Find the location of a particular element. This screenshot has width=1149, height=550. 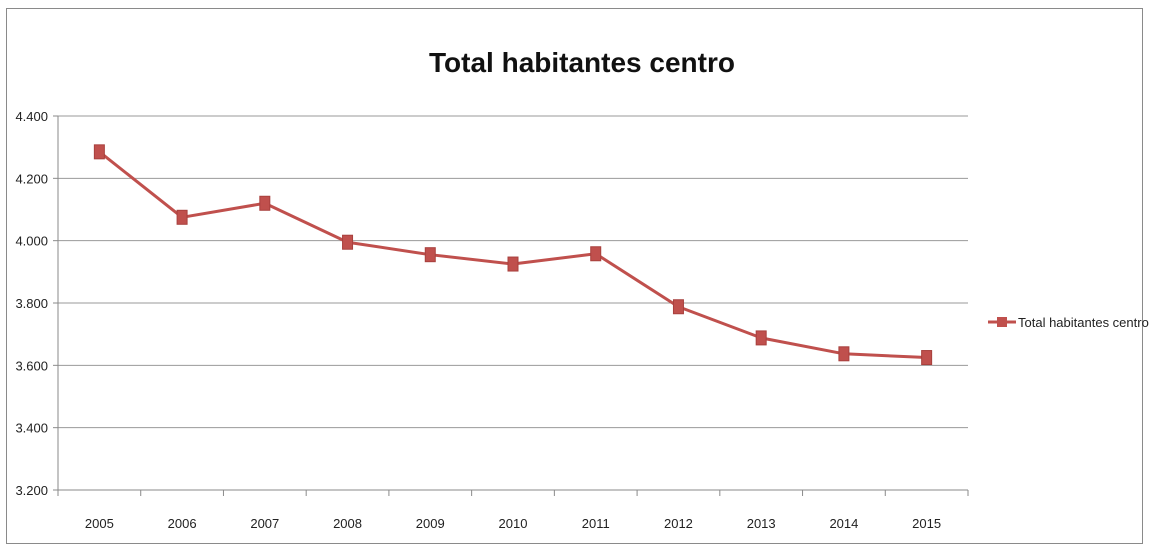

x-tick-label: 2015 is located at coordinates (926, 523).